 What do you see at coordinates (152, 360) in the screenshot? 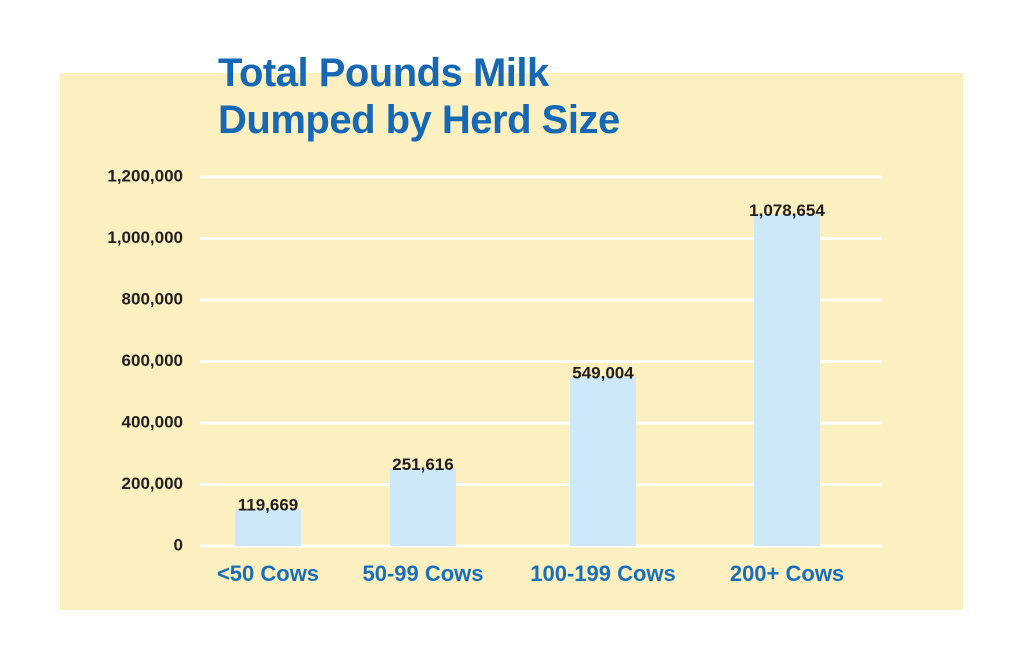
I see `y-tick-label: 600,000` at bounding box center [152, 360].